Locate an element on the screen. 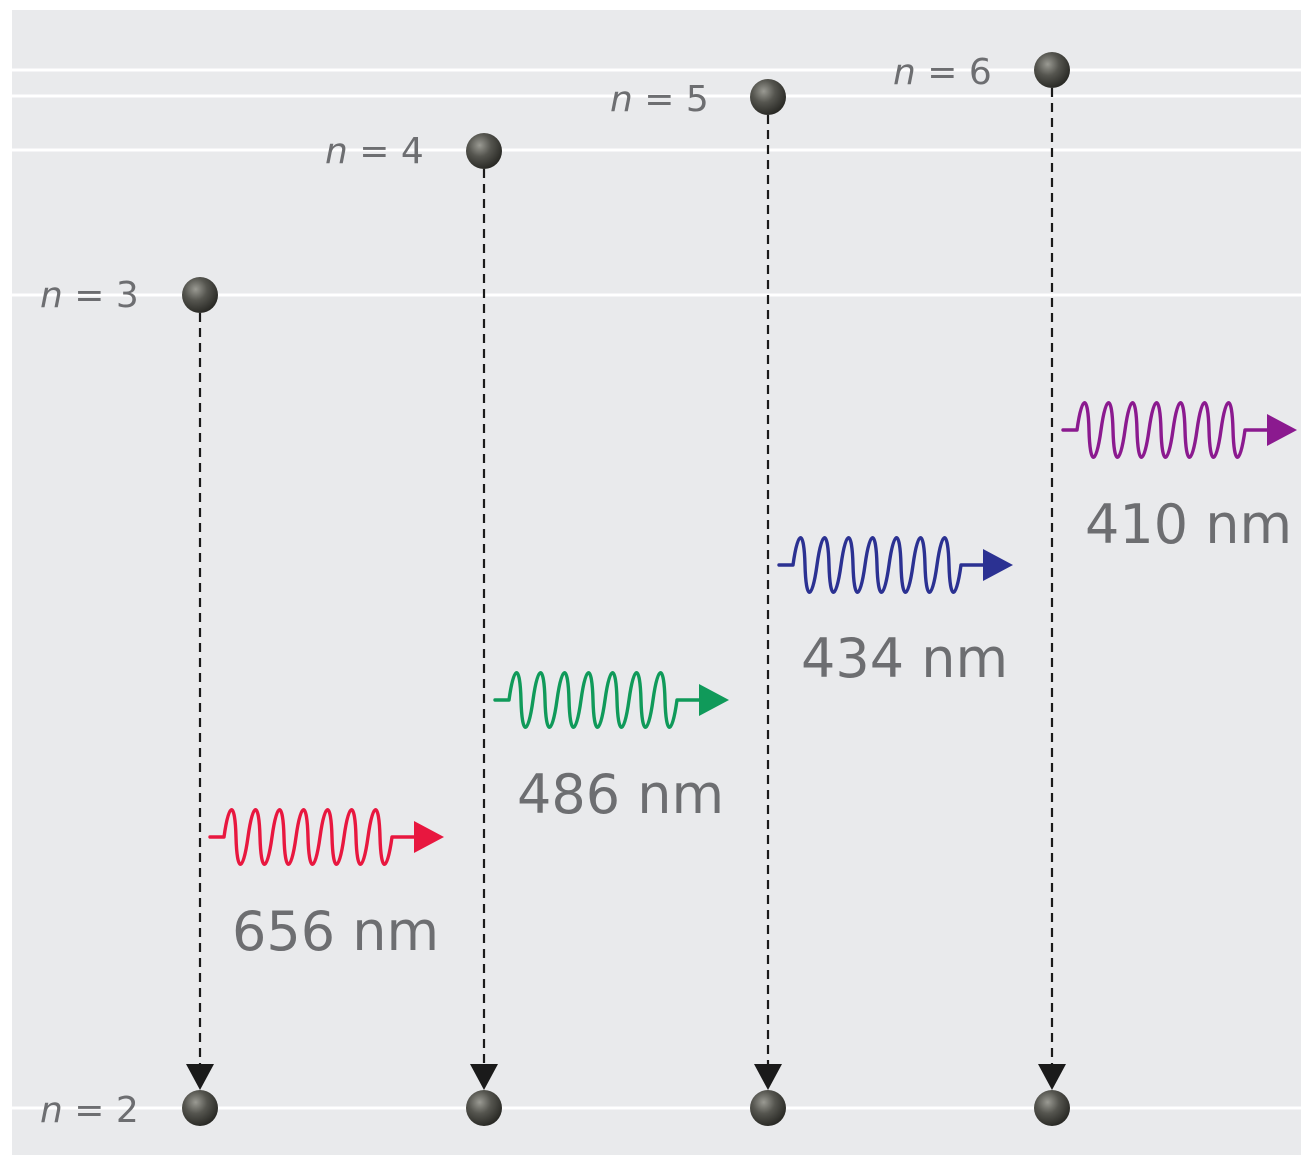 This screenshot has height=1155, width=1301. level-label-n5: n = 5 is located at coordinates (659, 99).